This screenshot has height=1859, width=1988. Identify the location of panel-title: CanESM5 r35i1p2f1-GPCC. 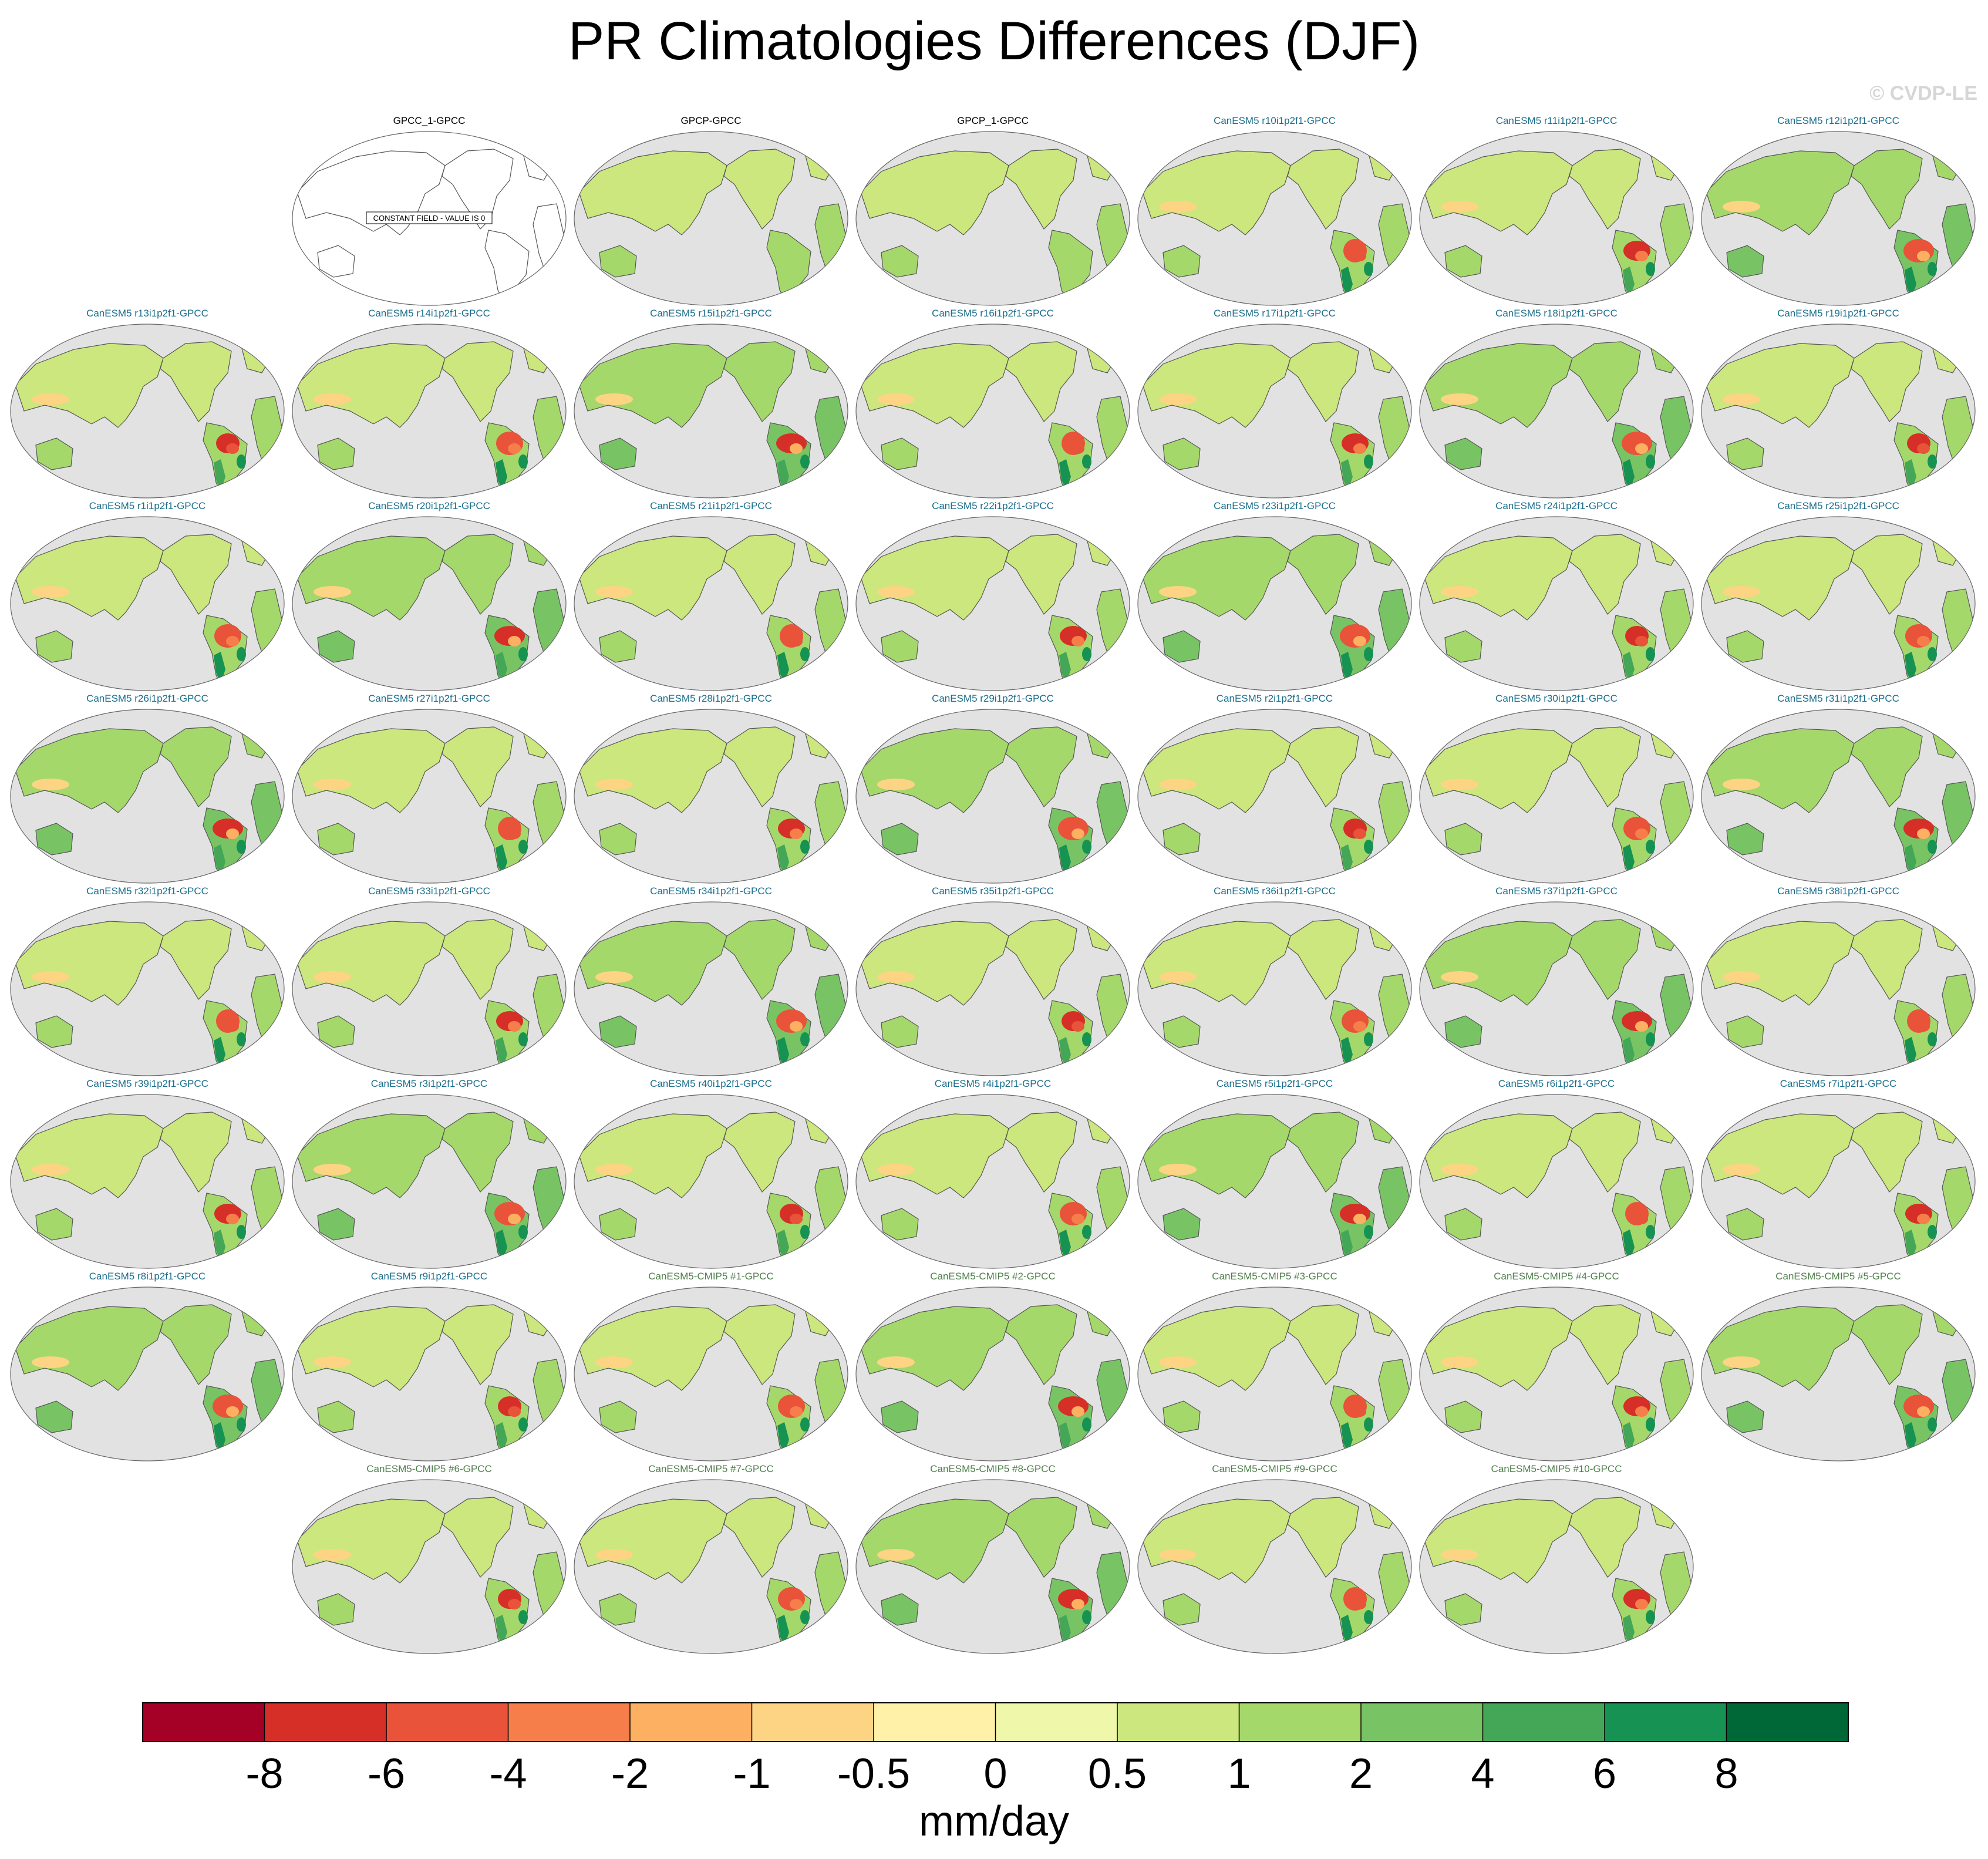
(993, 891).